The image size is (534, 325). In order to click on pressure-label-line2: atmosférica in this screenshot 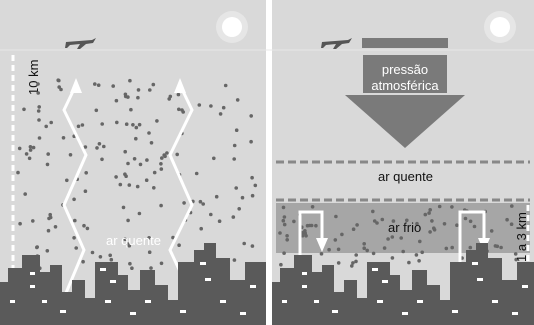, I will do `click(405, 85)`.